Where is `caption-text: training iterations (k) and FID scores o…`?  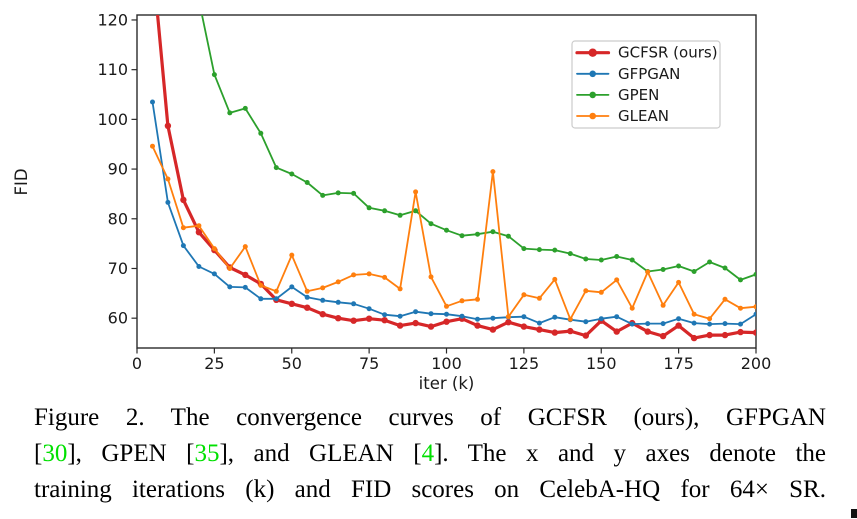
caption-text: training iterations (k) and FID scores o… is located at coordinates (430, 489).